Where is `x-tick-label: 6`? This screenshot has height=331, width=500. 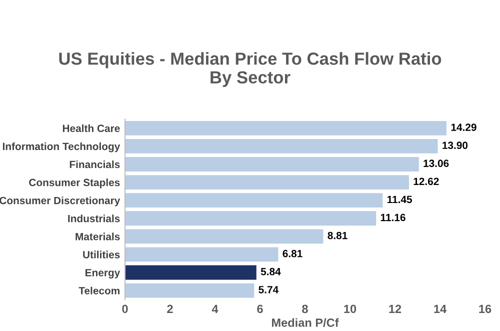
x-tick-label: 6 is located at coordinates (260, 309).